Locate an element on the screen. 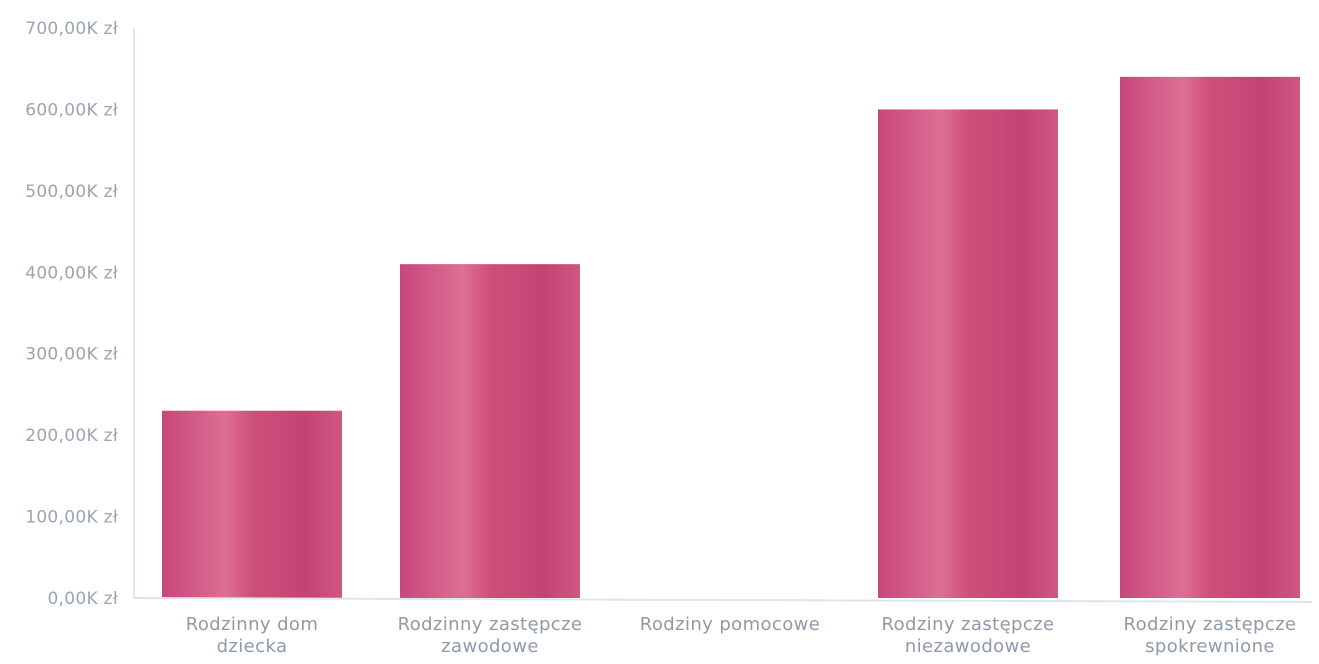 The image size is (1319, 664). x-axis-baseline is located at coordinates (723, 600).